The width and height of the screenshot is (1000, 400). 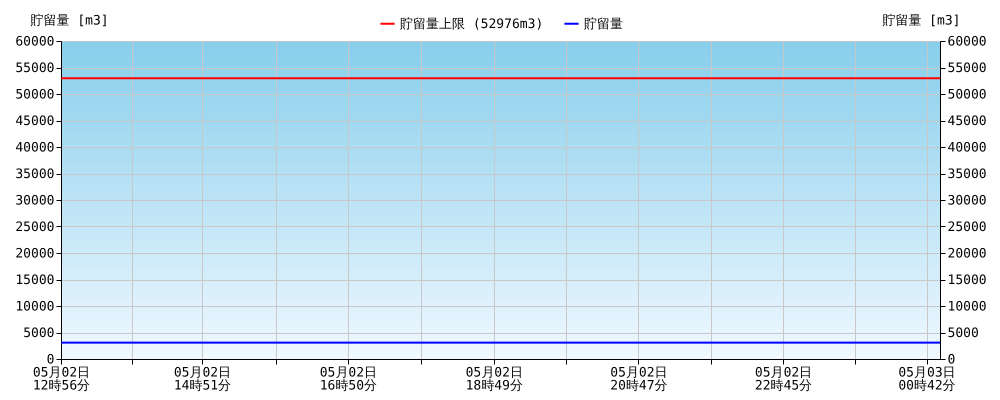 I want to click on y-tick-label: 35000, so click(x=34, y=174).